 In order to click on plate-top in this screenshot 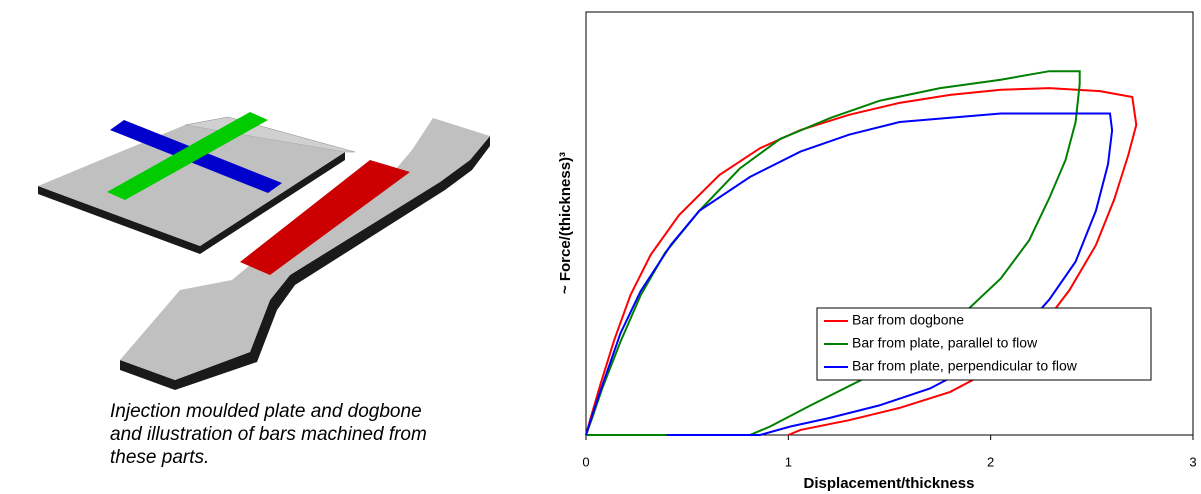, I will do `click(191, 185)`.